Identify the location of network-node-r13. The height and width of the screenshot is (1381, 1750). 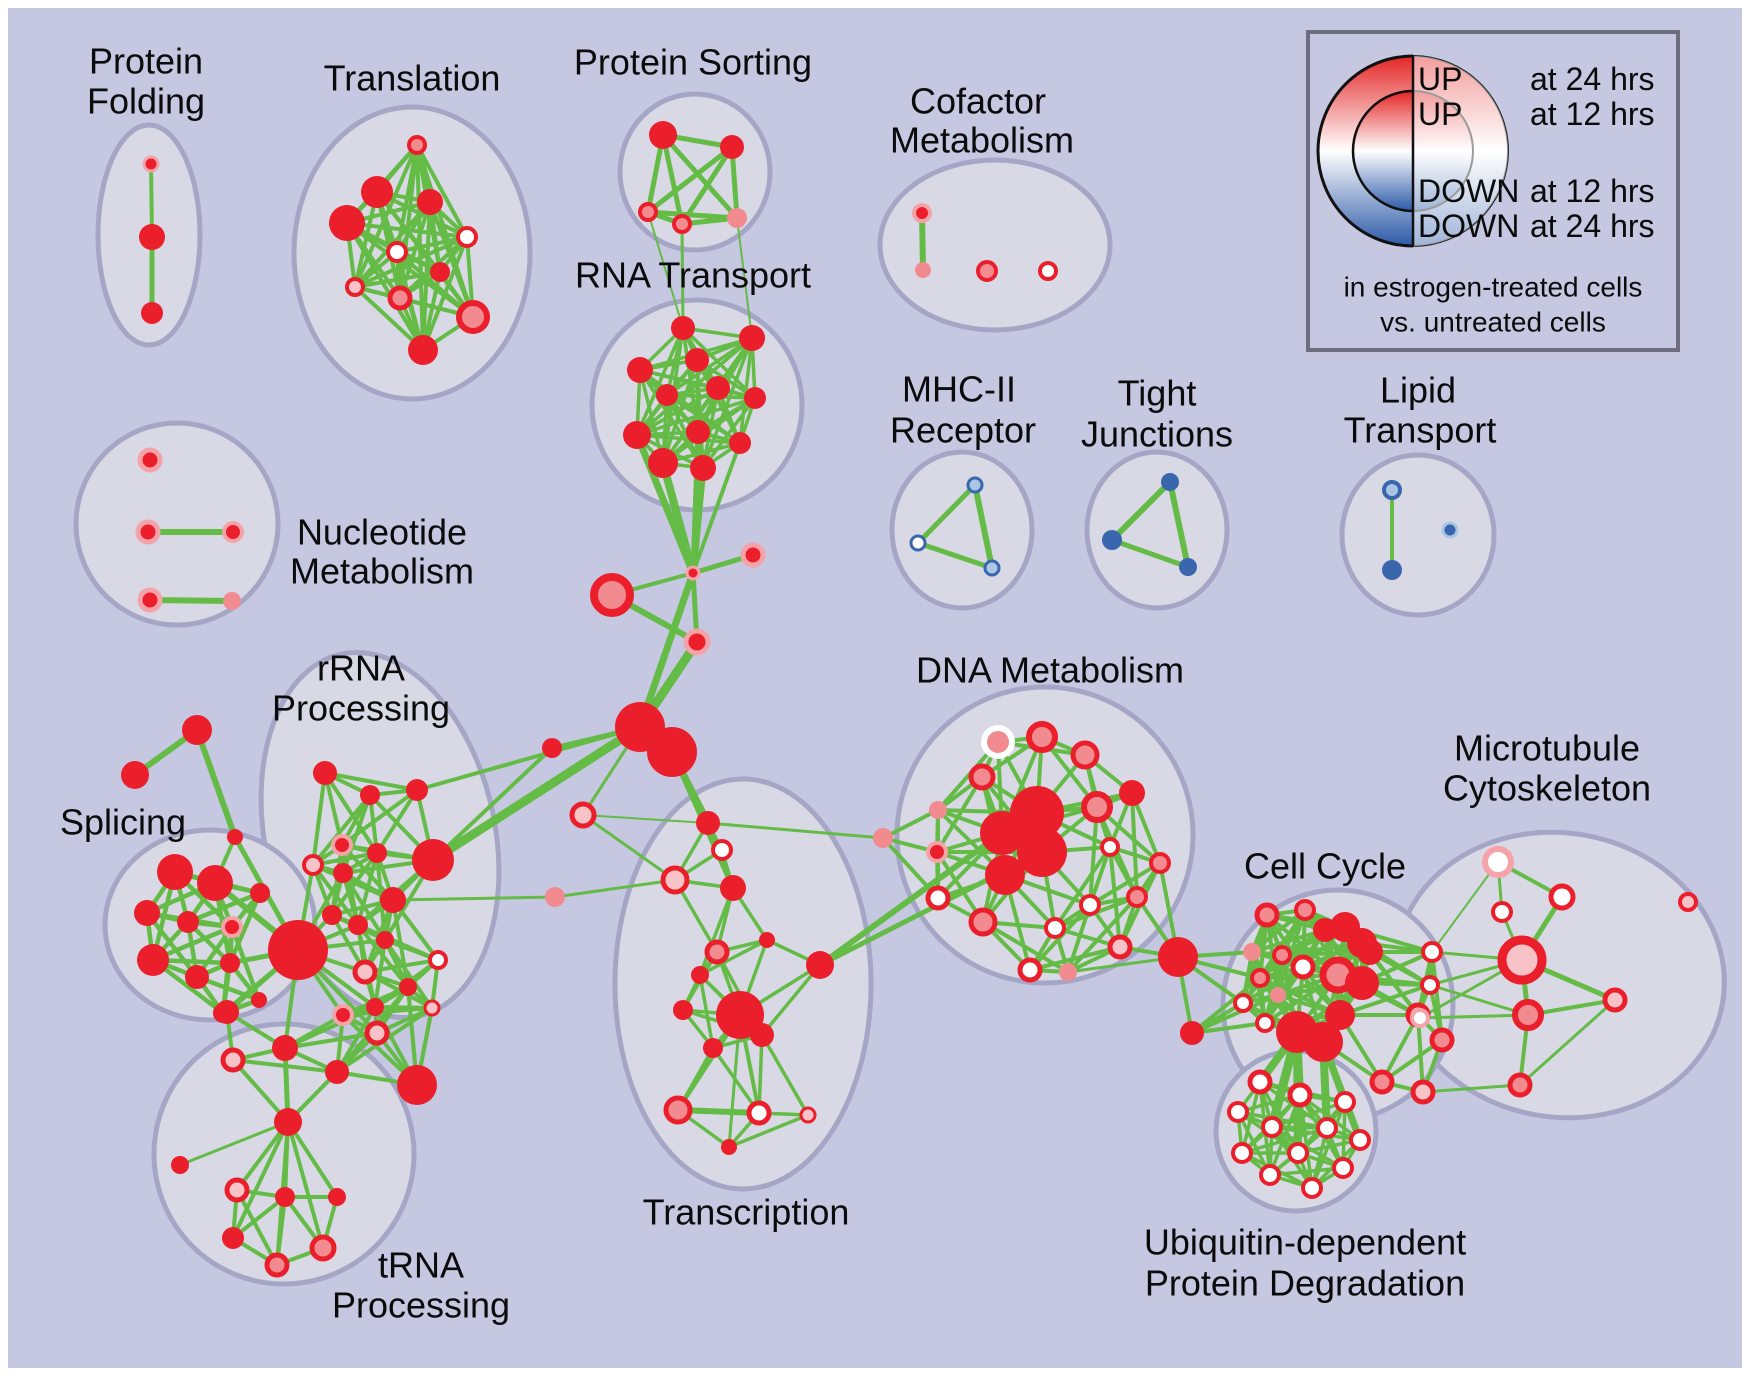
(438, 960).